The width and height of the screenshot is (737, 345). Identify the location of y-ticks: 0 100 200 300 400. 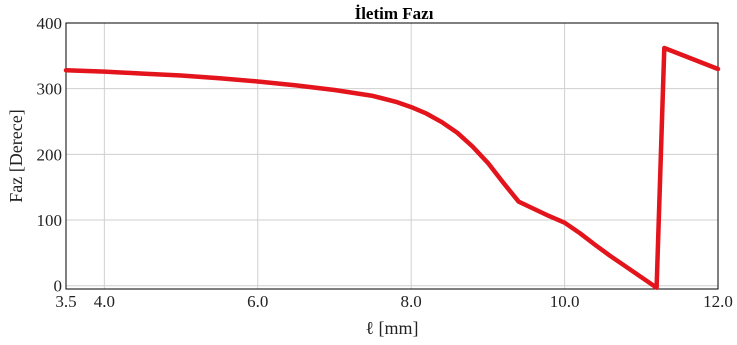
(50, 155).